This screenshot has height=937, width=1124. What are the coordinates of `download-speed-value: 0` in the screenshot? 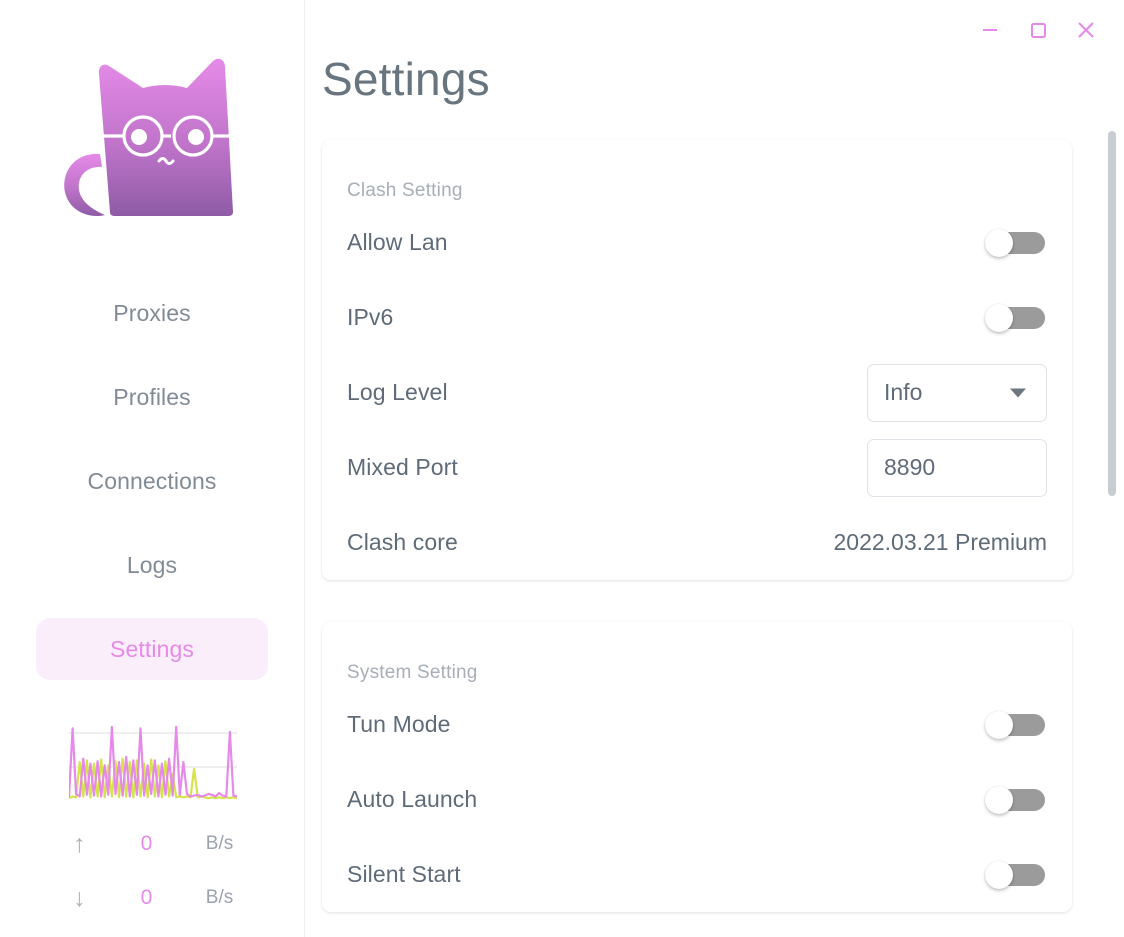 It's located at (146, 897).